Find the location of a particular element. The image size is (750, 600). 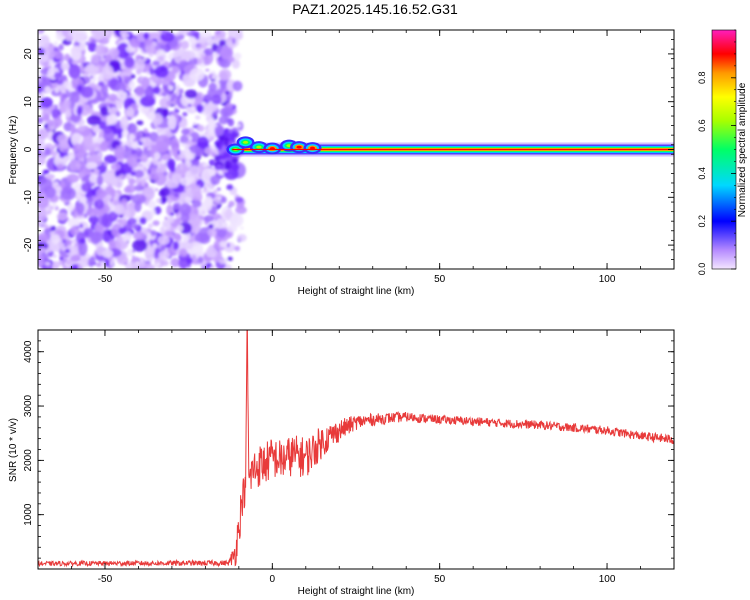

chart-title: PAZ1.2025.145.16.52.G31 is located at coordinates (375, 9).